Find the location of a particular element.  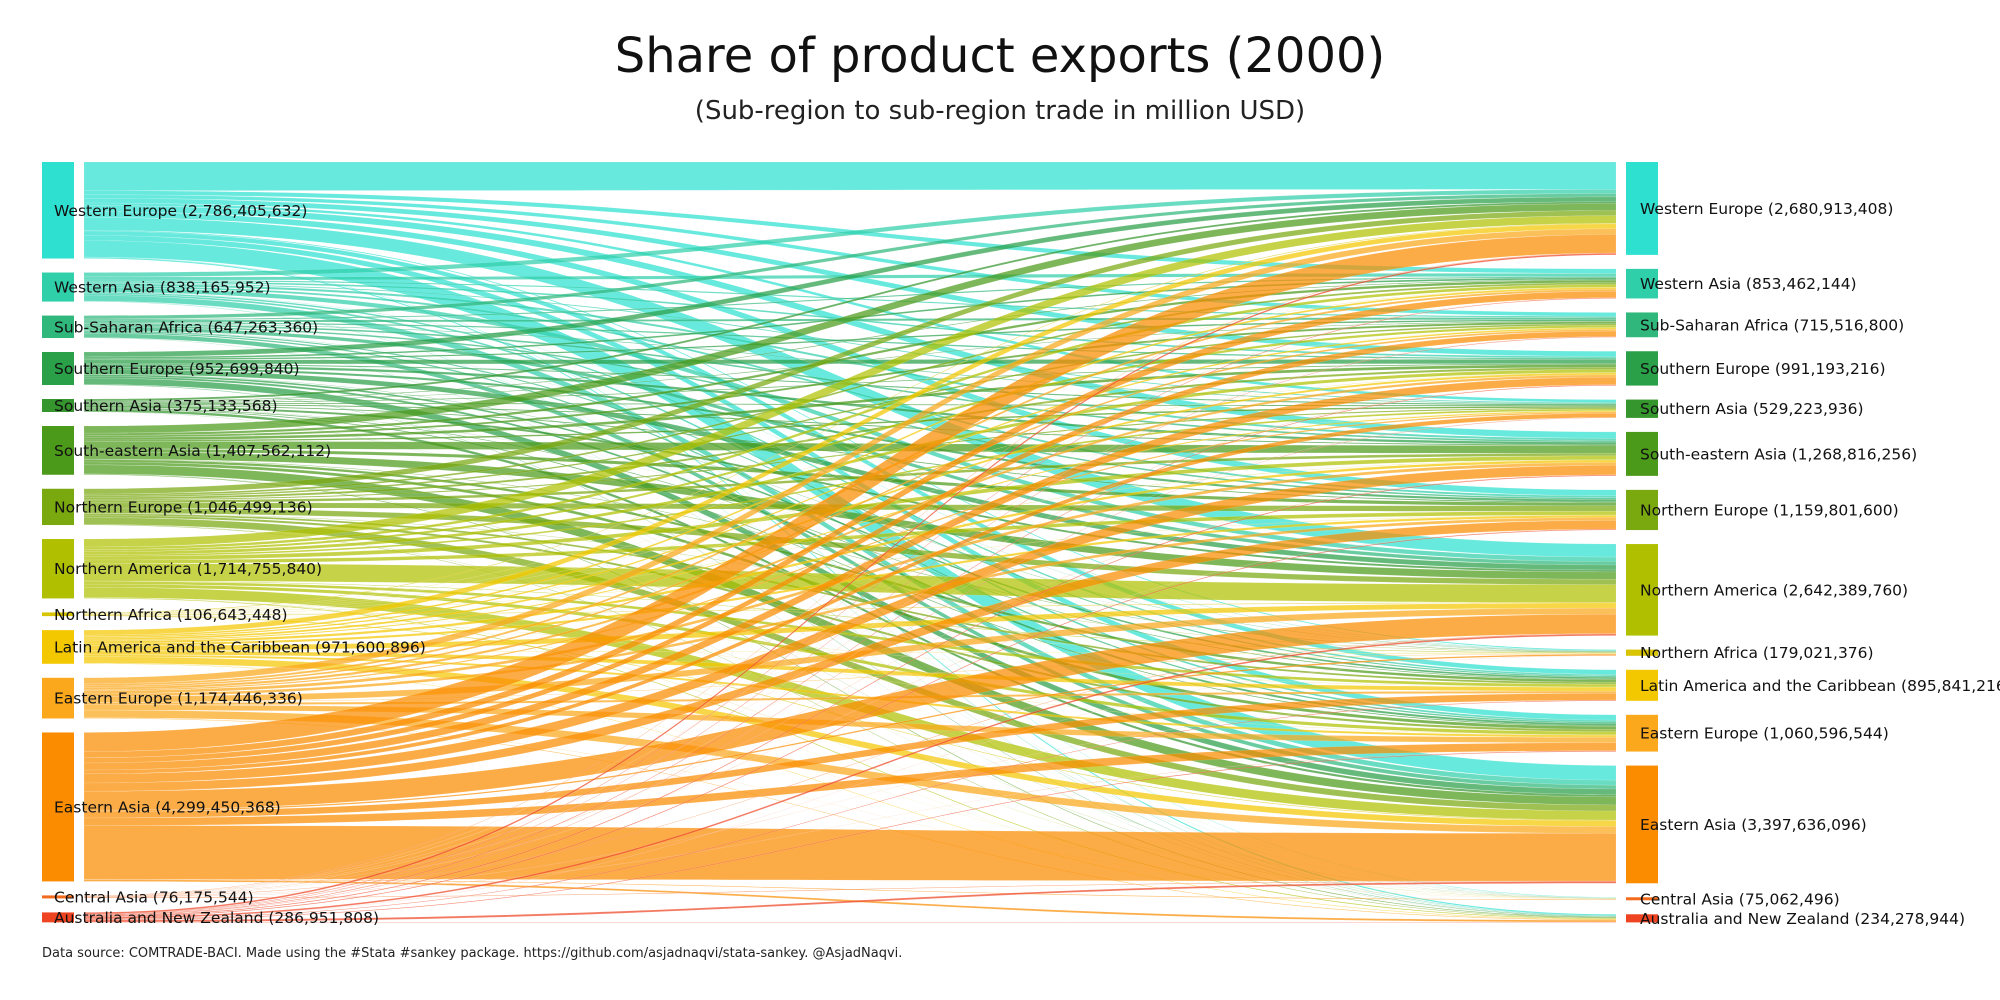

exporter-node-northern-europe is located at coordinates (58, 507).